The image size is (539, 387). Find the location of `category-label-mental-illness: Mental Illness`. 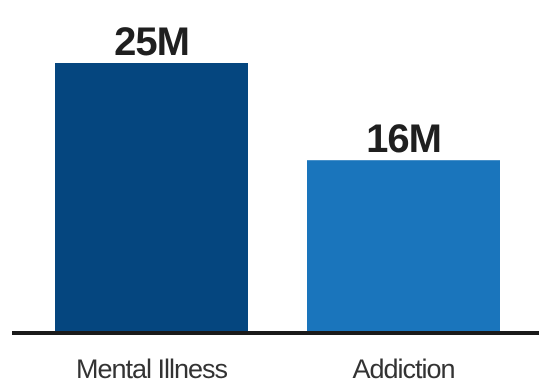

category-label-mental-illness: Mental Illness is located at coordinates (152, 369).